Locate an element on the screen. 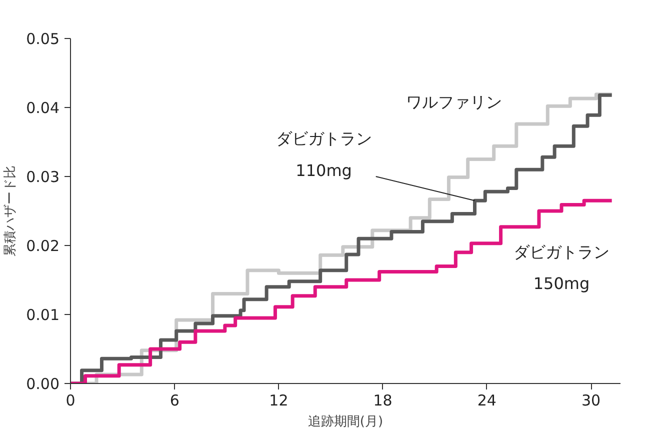 The height and width of the screenshot is (434, 657). annotation: ダビガトラン 110mg is located at coordinates (324, 154).